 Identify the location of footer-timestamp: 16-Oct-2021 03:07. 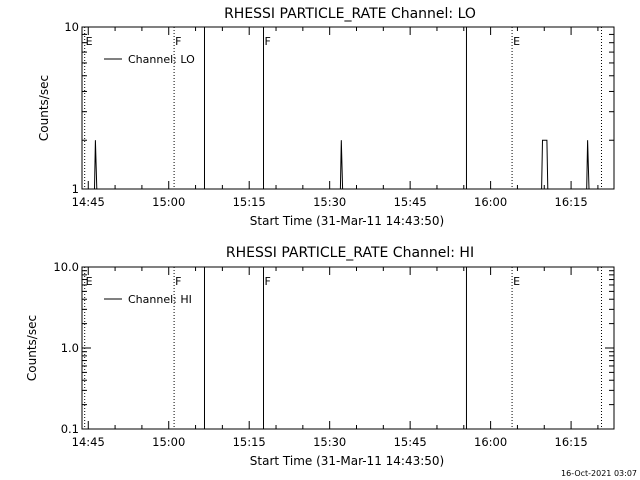
(599, 473).